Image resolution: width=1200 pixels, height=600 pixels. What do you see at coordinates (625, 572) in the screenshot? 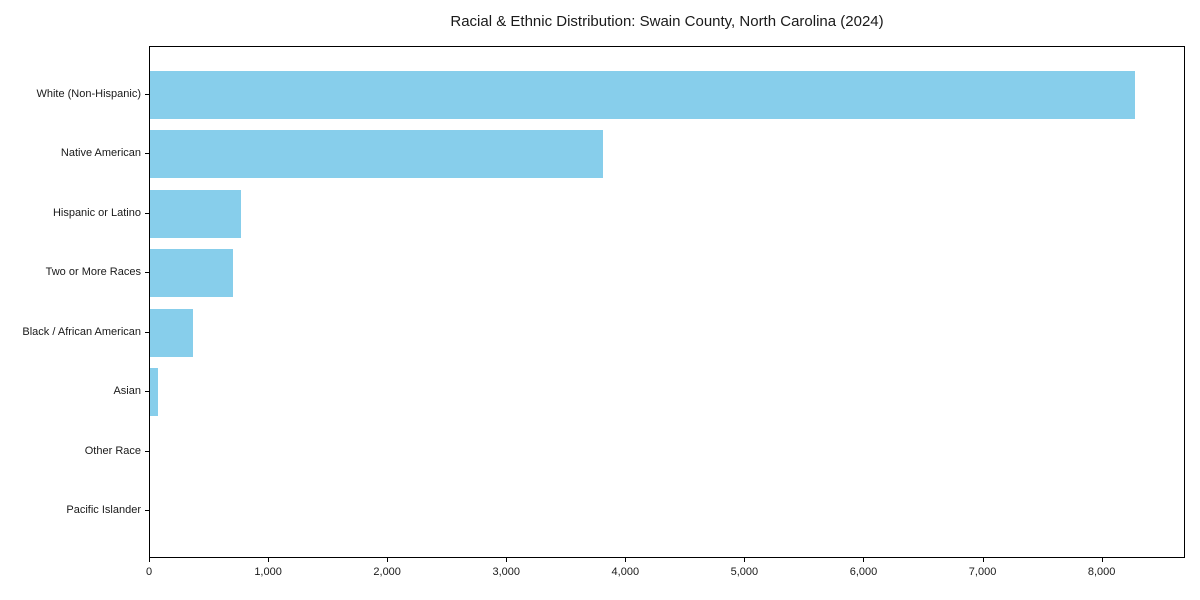
I see `x-tick-label: 4,000` at bounding box center [625, 572].